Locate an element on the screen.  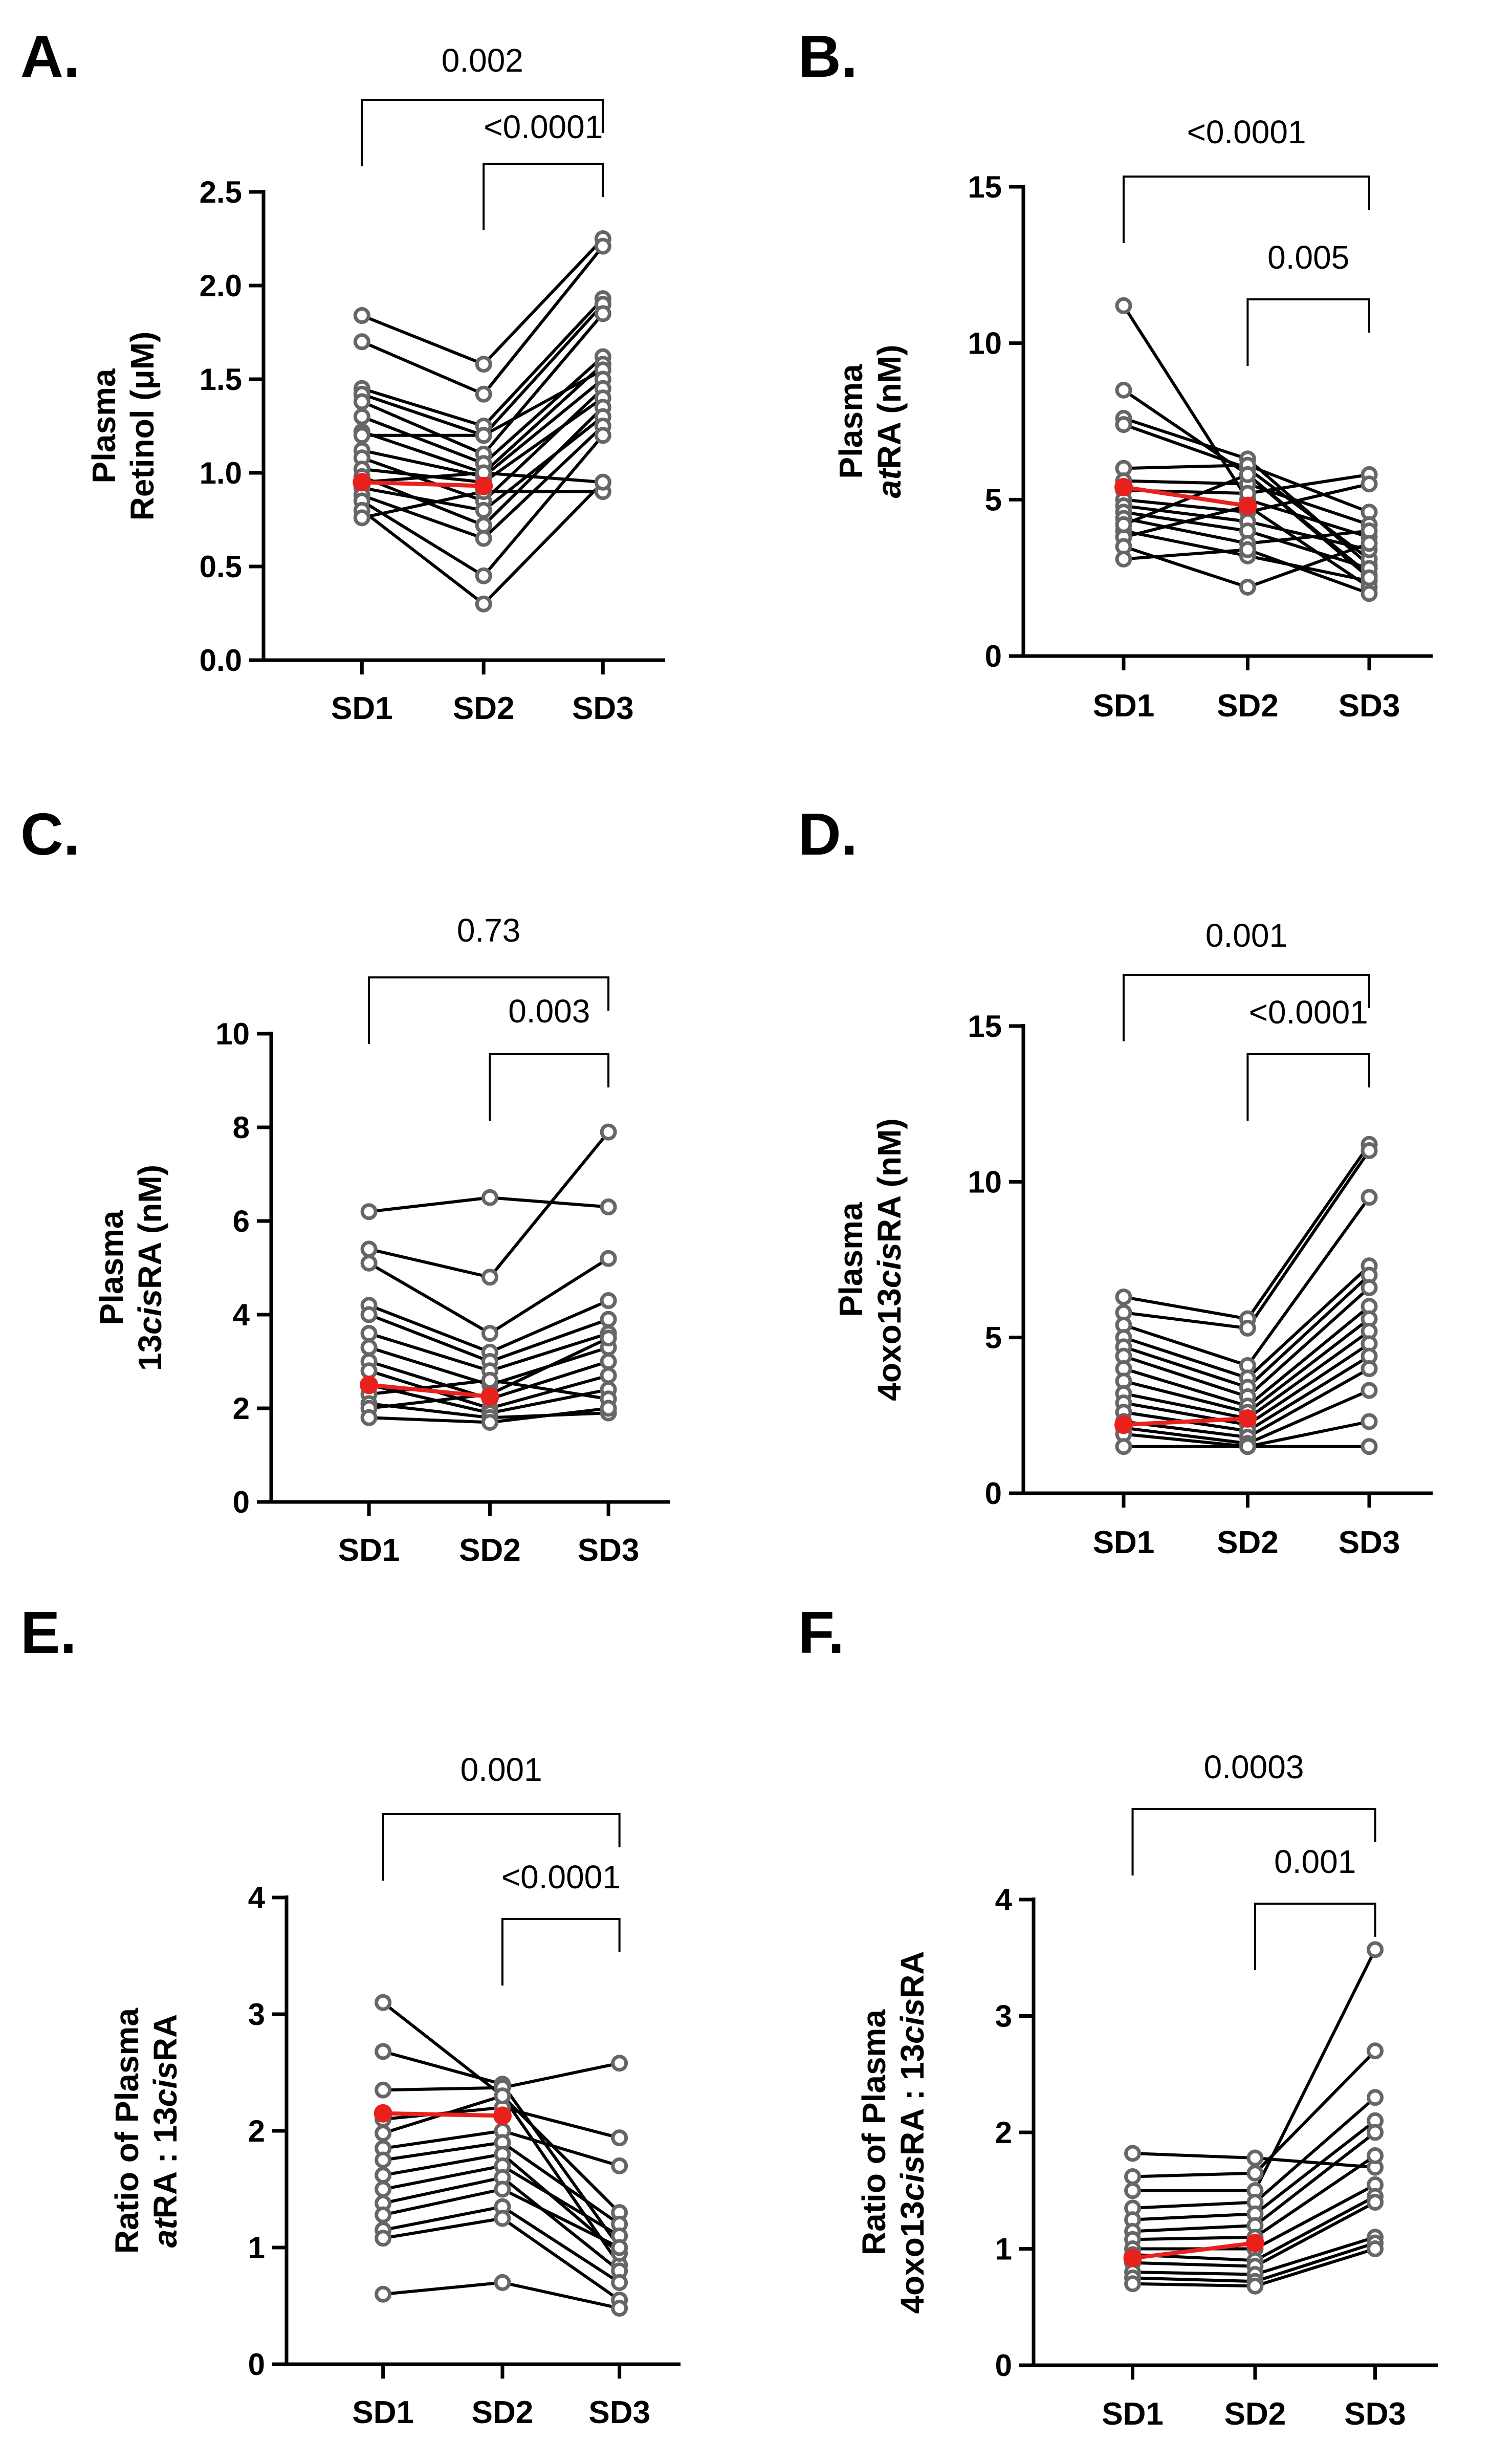
y-tick-label: 0.5 is located at coordinates (221, 567).